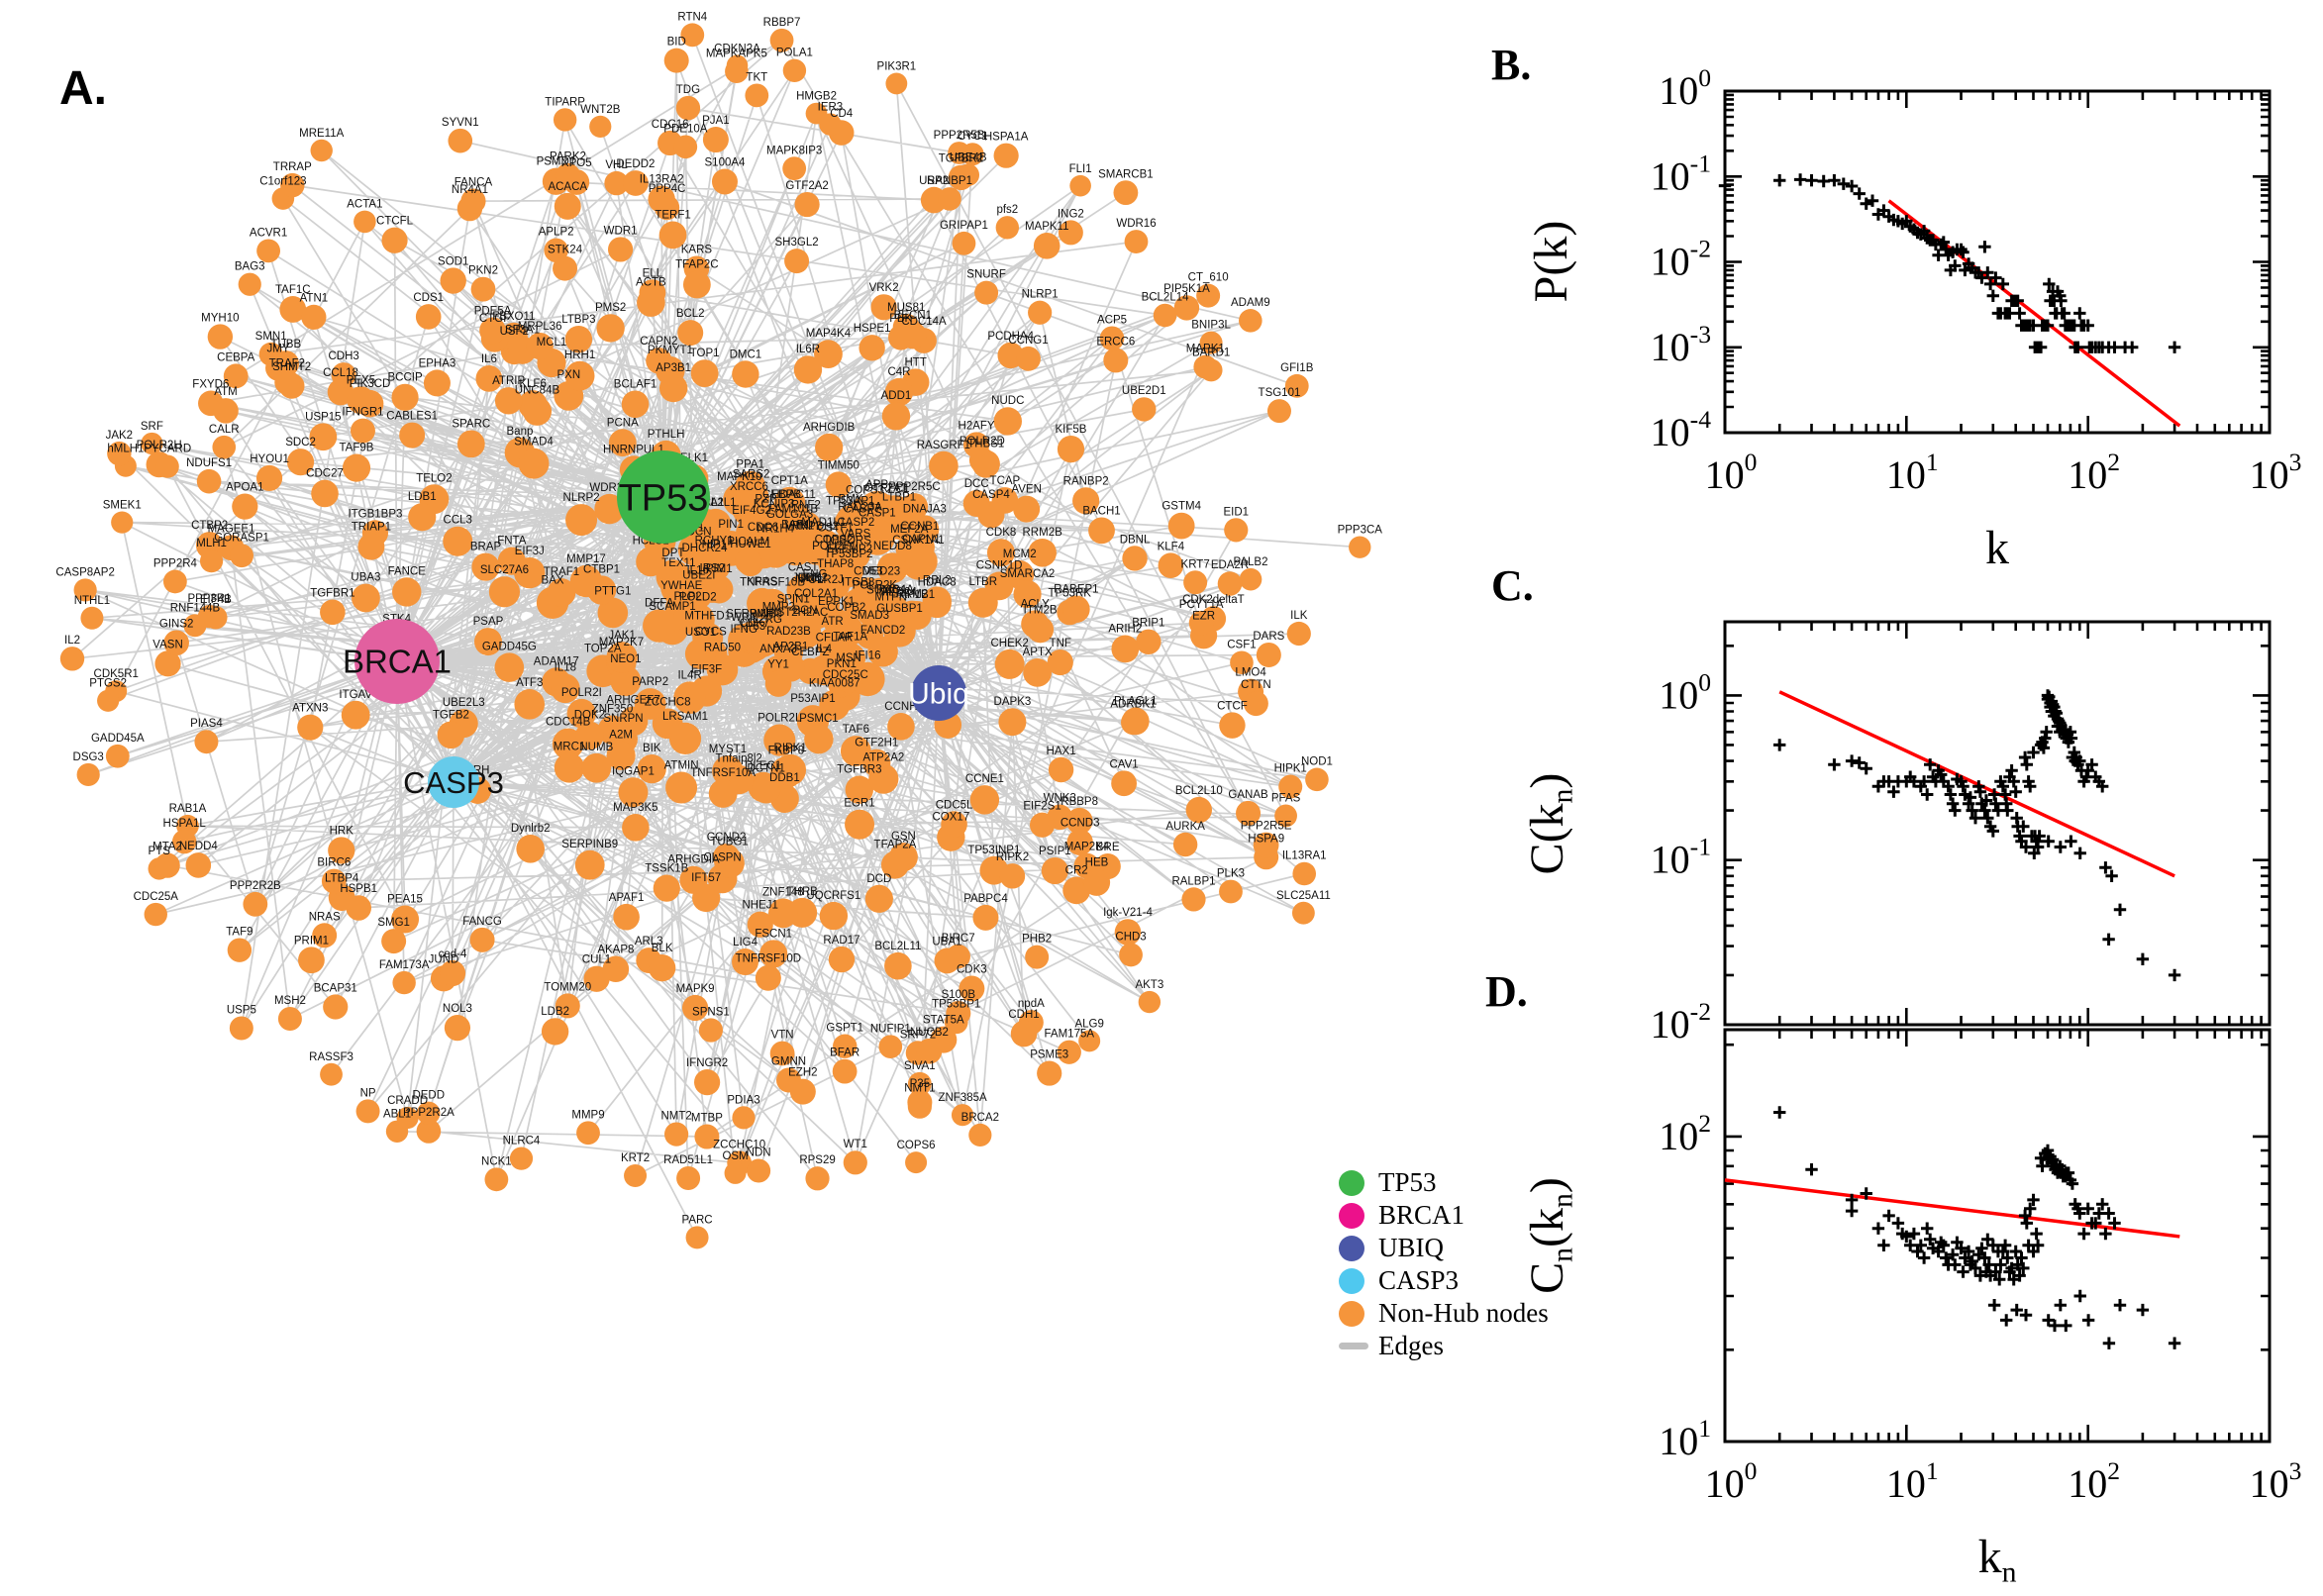  I want to click on node-label: GTF2H1, so click(876, 743).